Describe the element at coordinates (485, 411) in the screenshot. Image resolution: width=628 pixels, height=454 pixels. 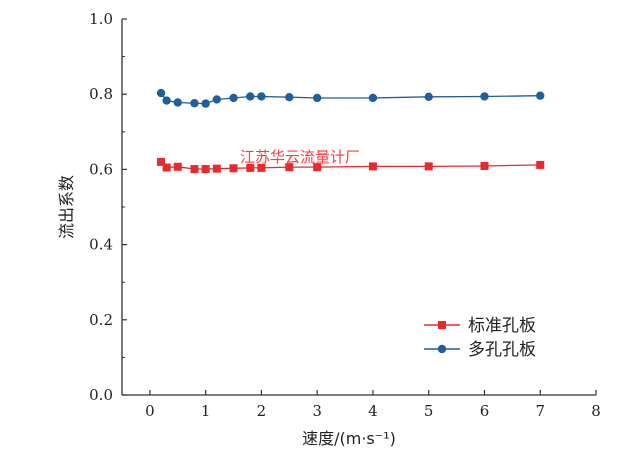
I see `x-tick-label: 6` at that location.